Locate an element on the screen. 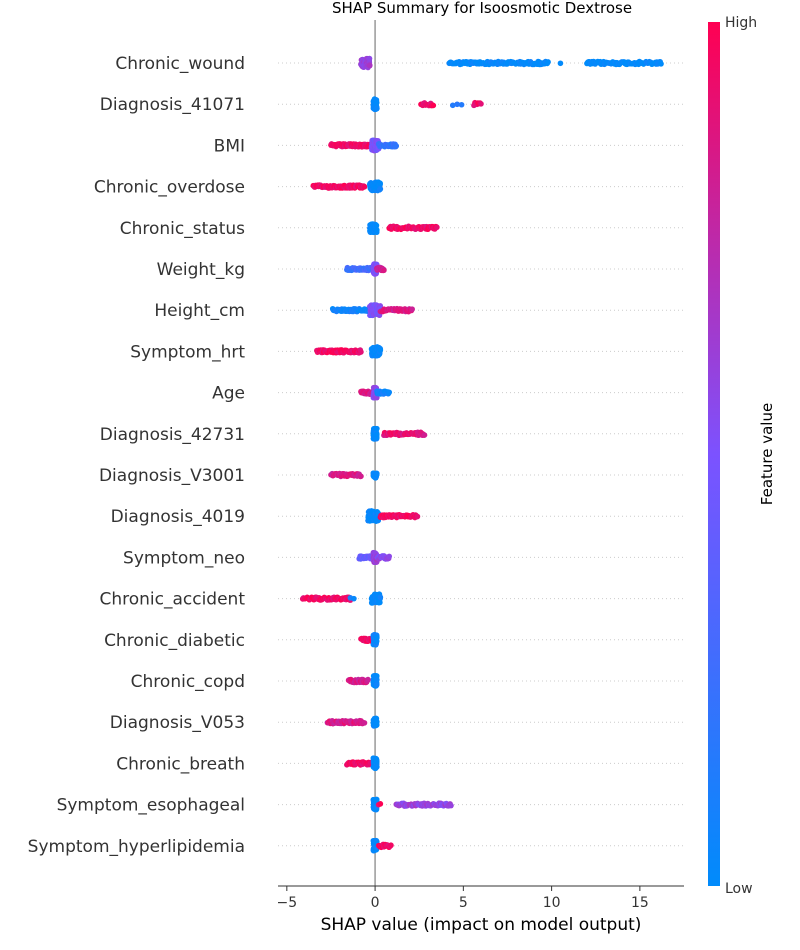 Image resolution: width=800 pixels, height=950 pixels. feature-label: Chronic_diabetic is located at coordinates (174, 641).